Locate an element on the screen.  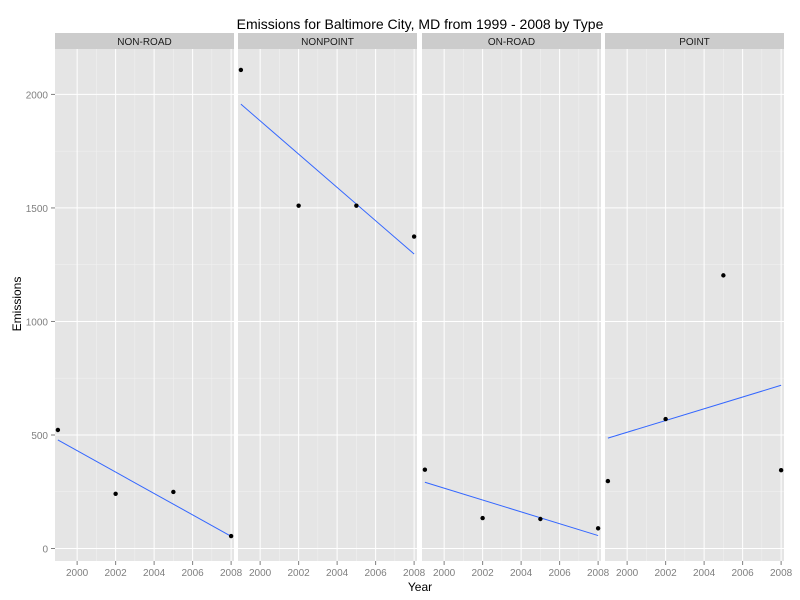
y-axis-label: Emissions is located at coordinates (17, 304).